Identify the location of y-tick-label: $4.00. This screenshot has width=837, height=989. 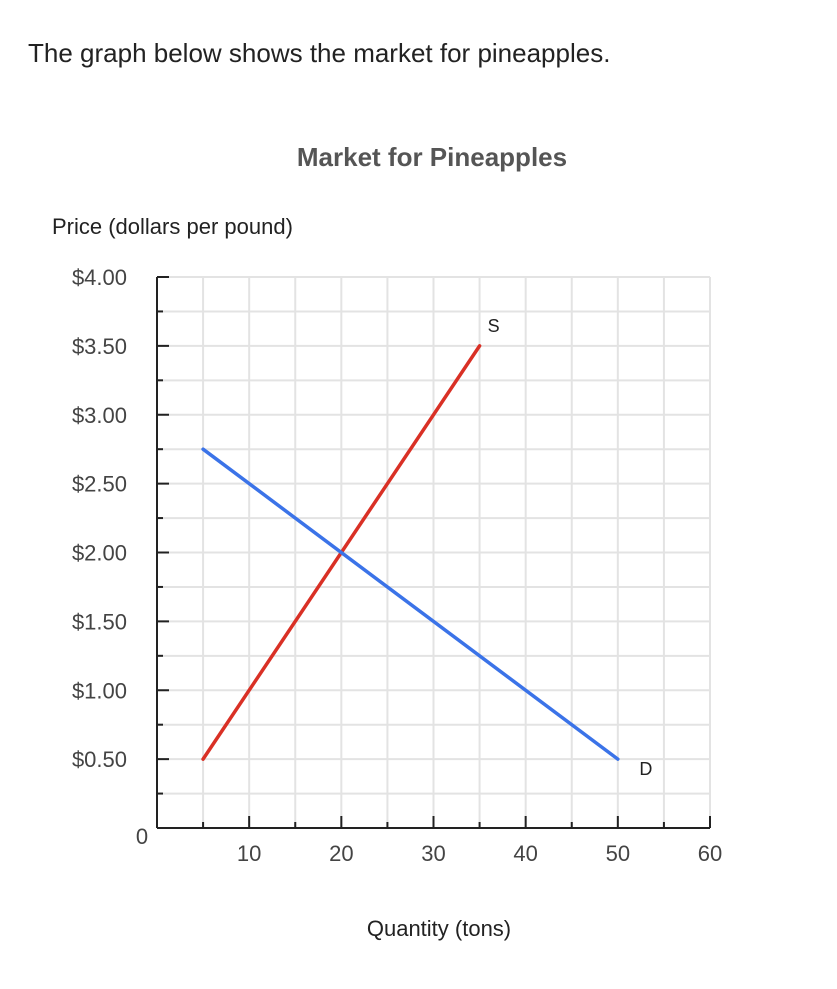
(99, 277).